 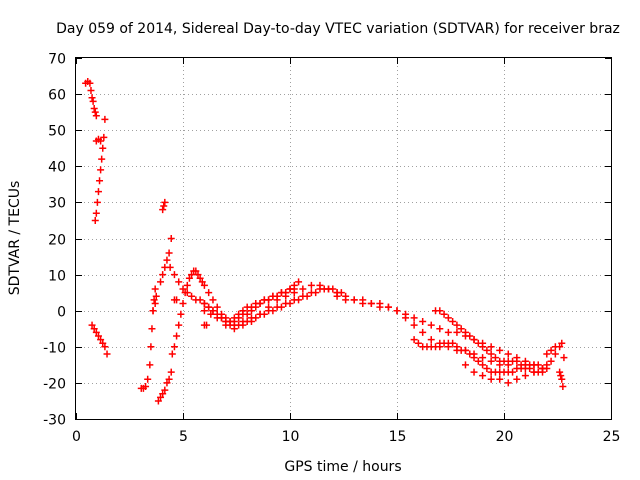 I want to click on x-tick-label: 0, so click(x=76, y=437).